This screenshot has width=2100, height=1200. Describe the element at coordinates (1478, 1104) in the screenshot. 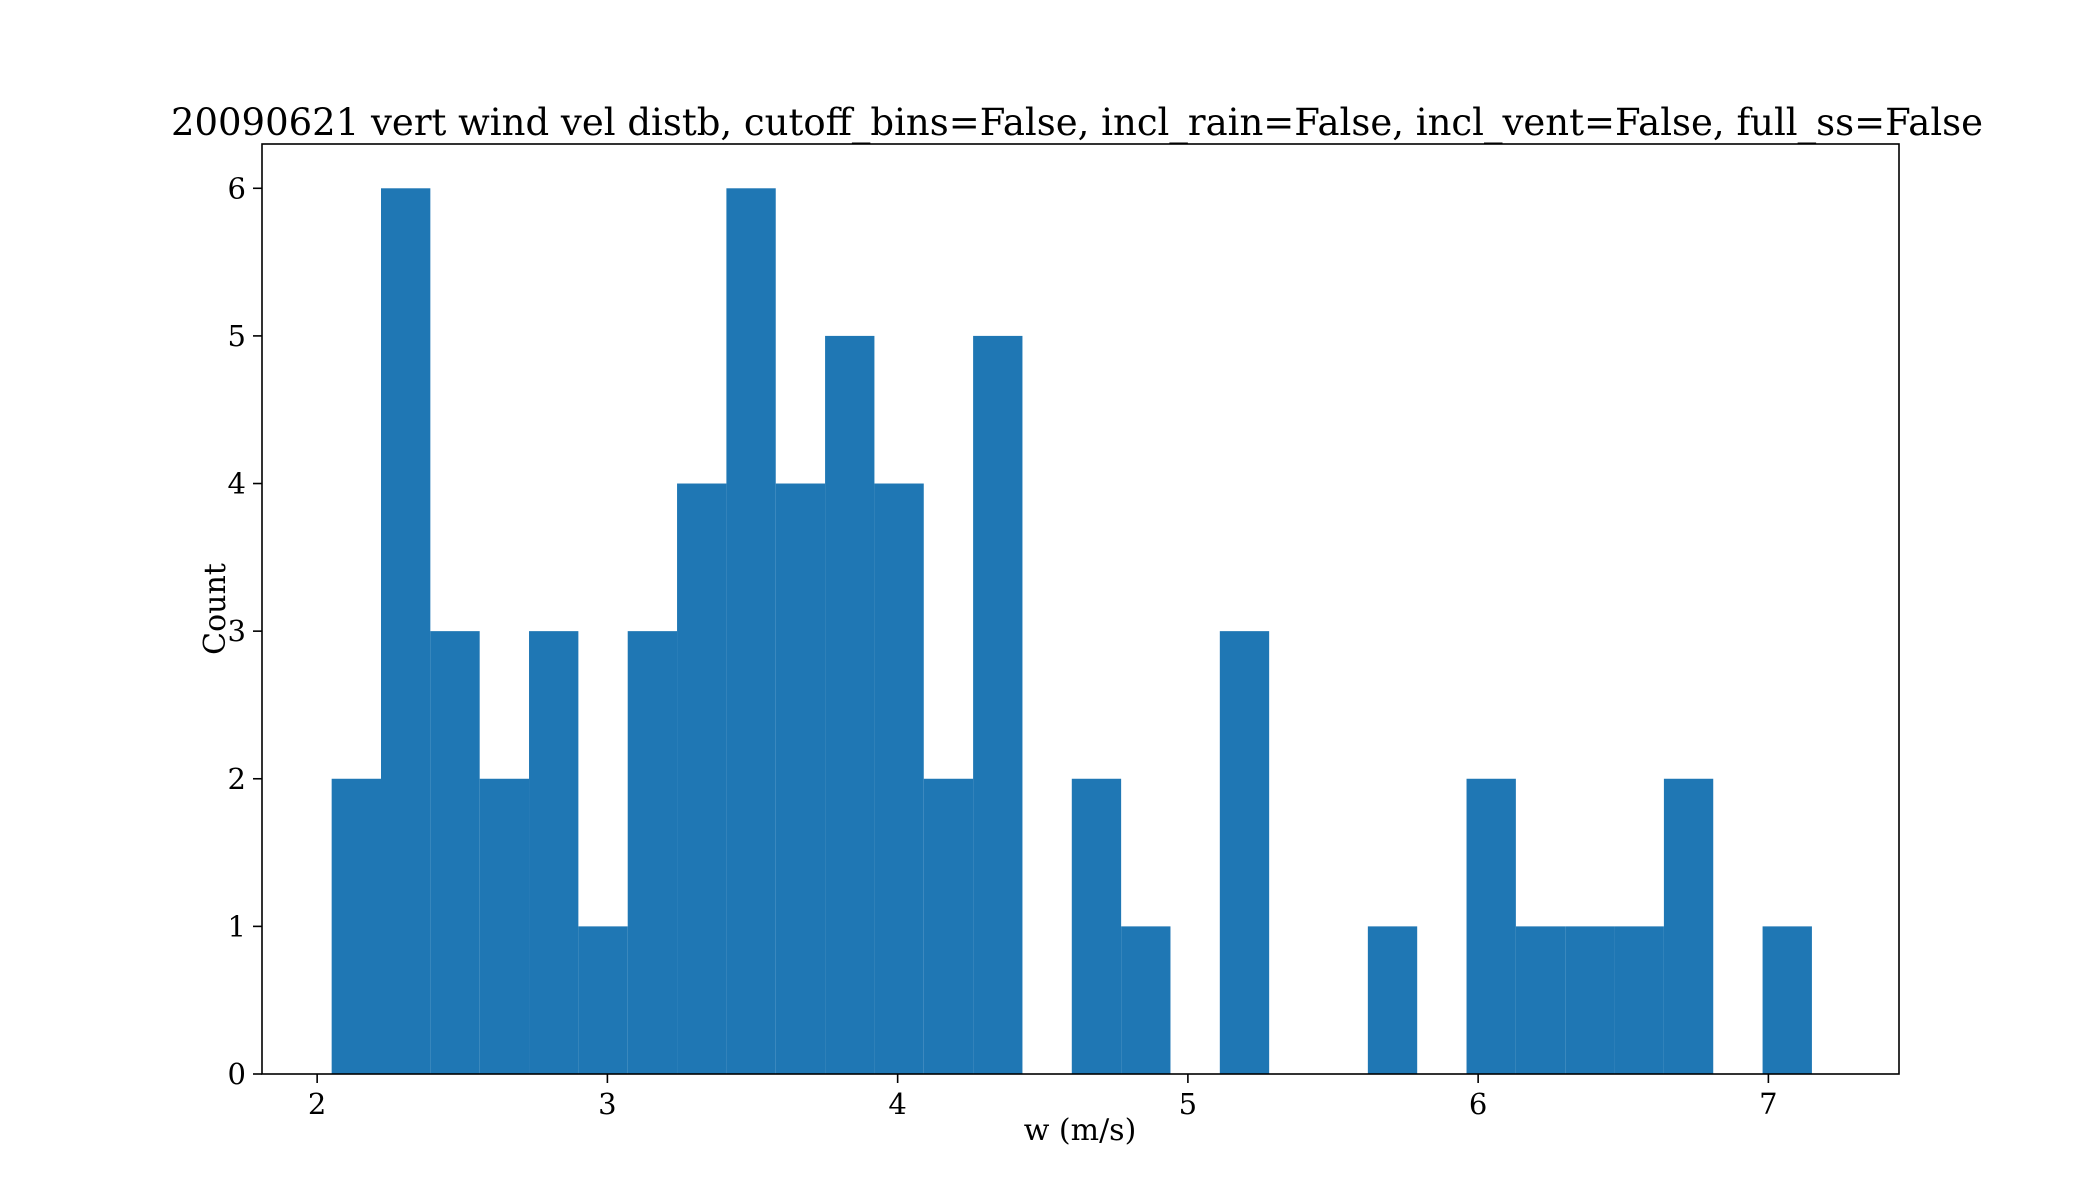

I see `x-tick-label: 6` at that location.